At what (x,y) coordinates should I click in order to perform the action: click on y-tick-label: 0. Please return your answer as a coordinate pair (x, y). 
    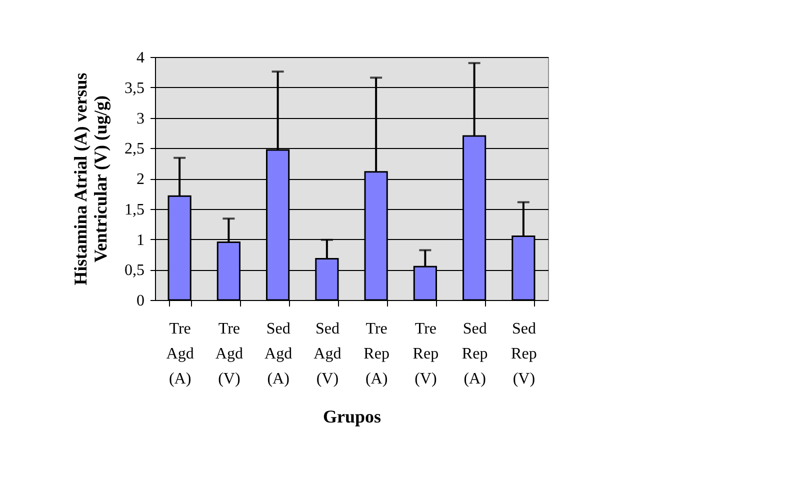
    Looking at the image, I should click on (140, 301).